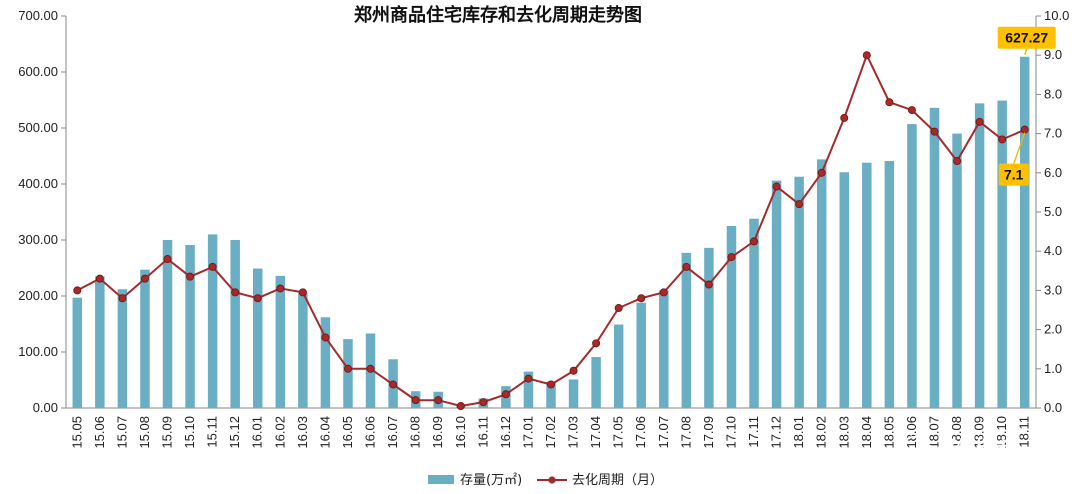  I want to click on legend: 存量(万㎡) 去化周期（月）, so click(545, 480).